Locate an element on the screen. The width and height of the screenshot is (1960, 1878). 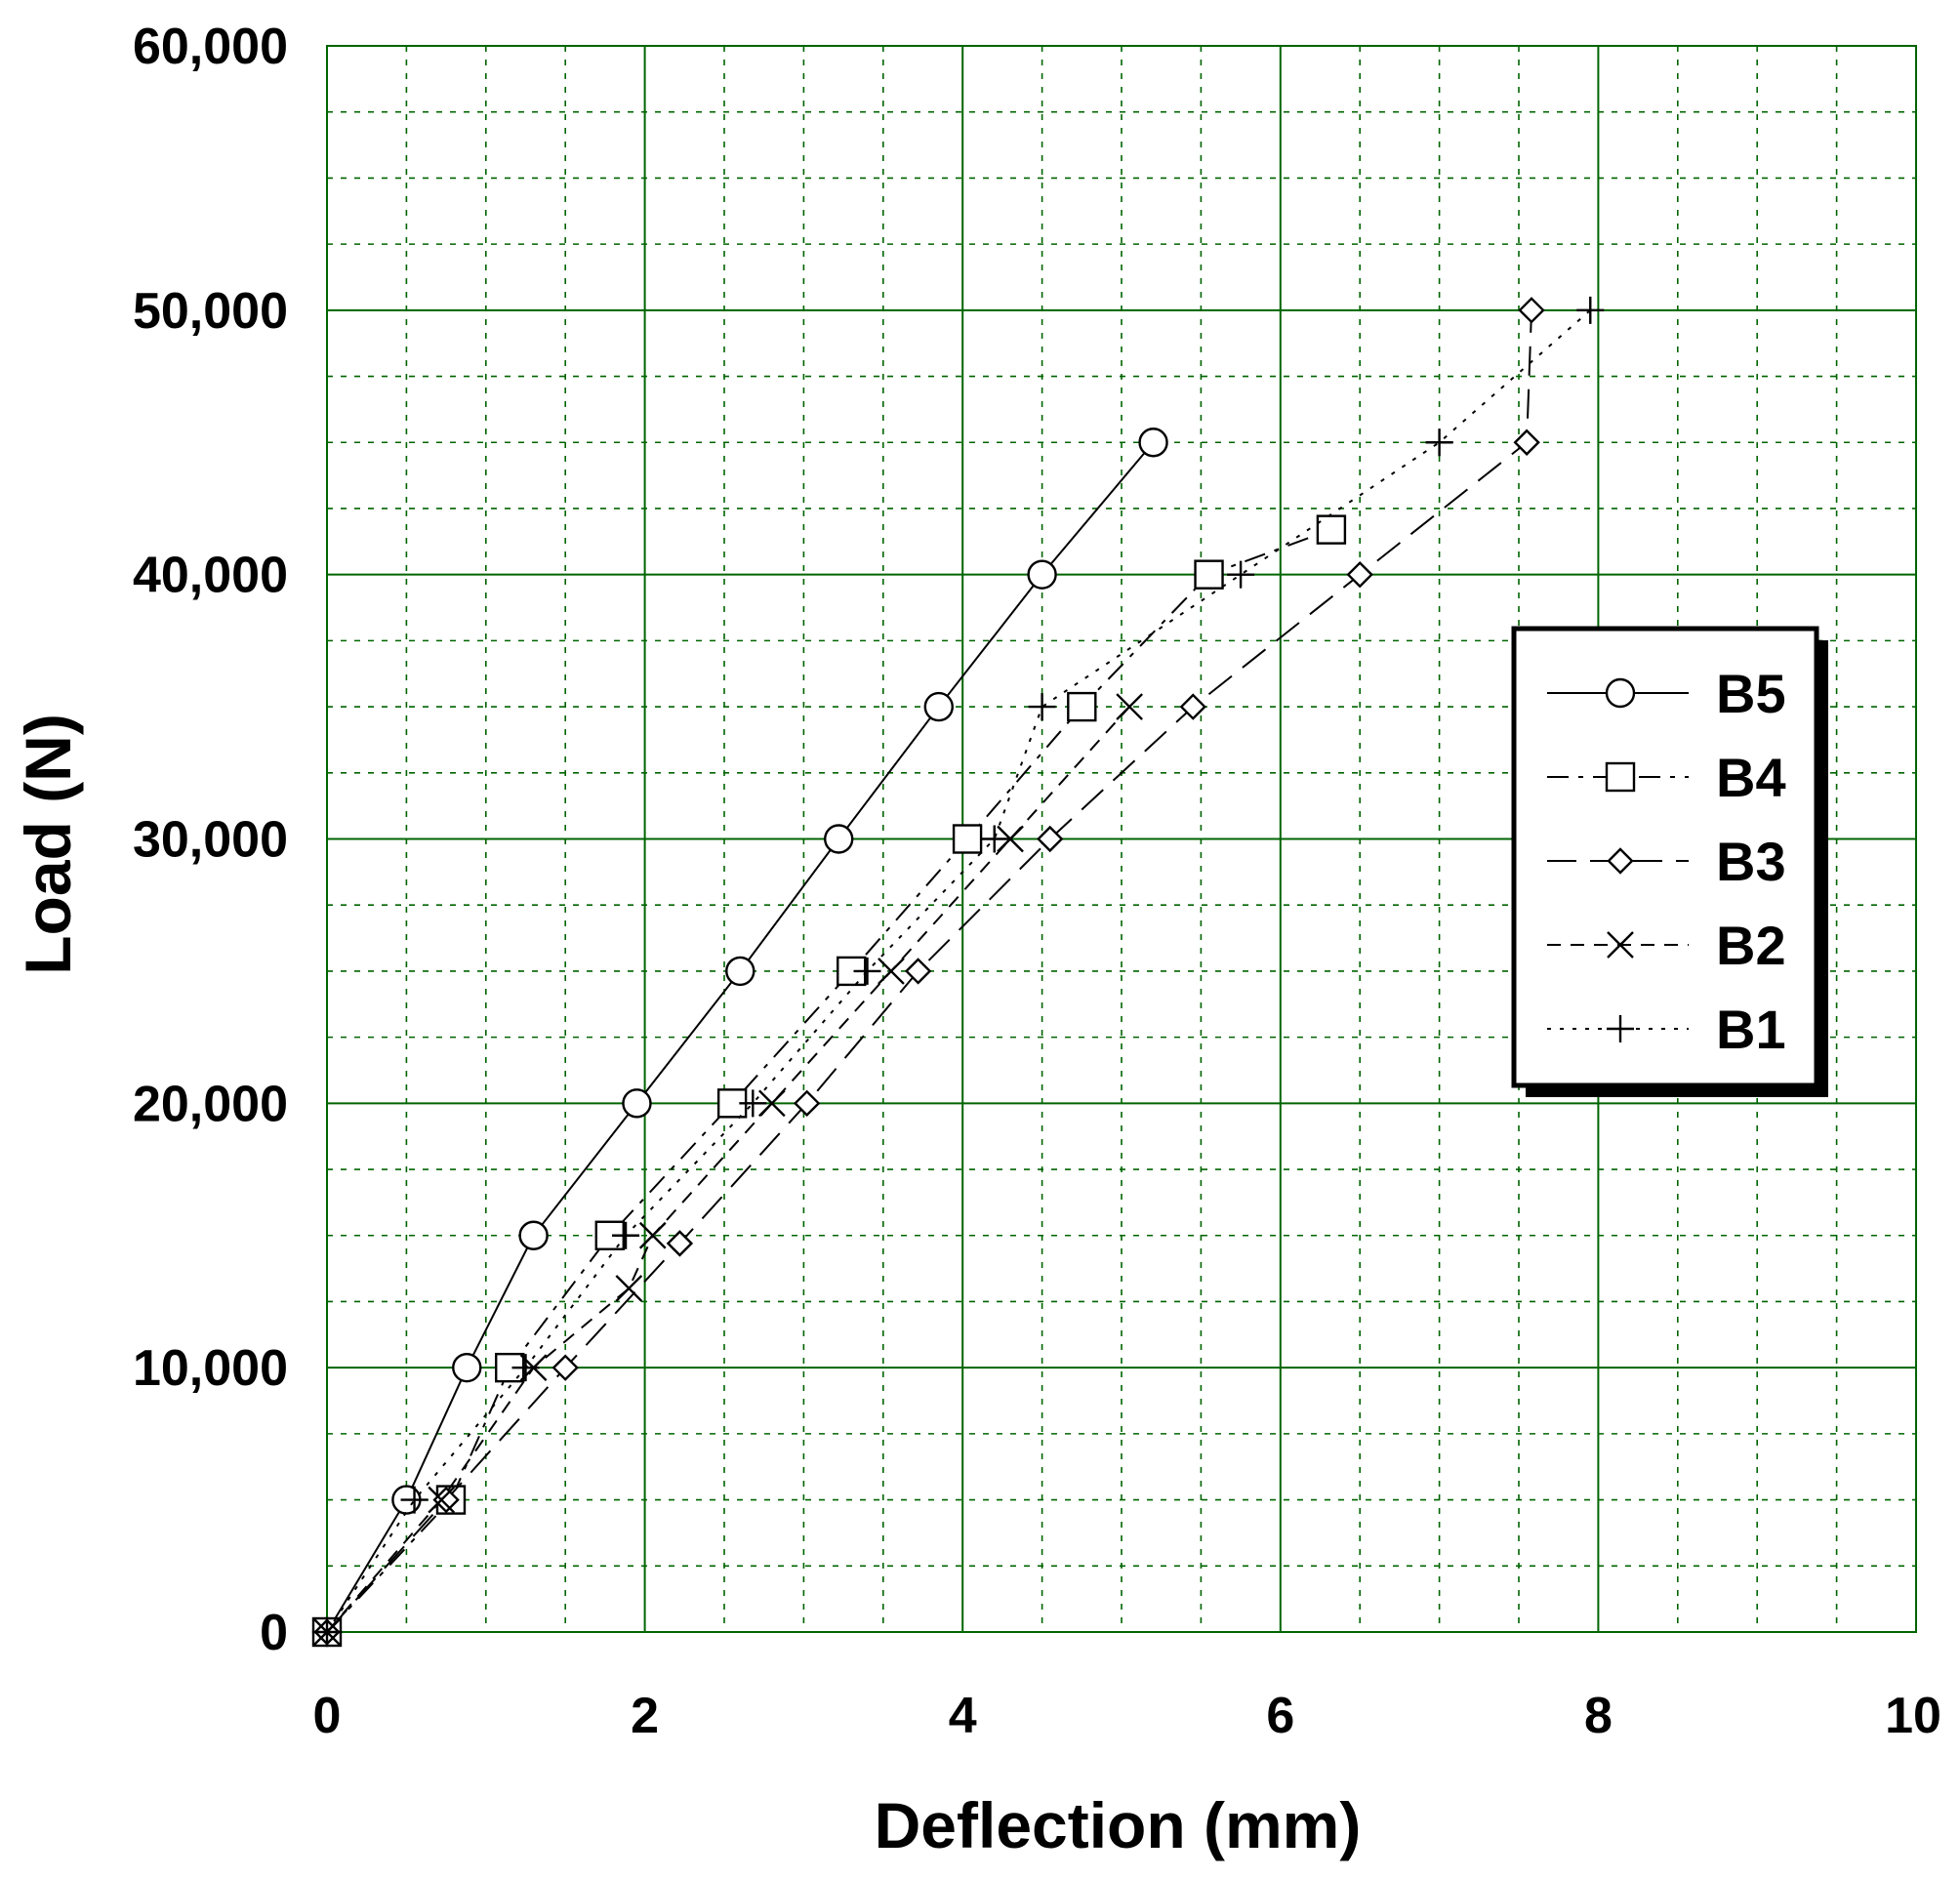
x-tick-label: 4 is located at coordinates (963, 1716).